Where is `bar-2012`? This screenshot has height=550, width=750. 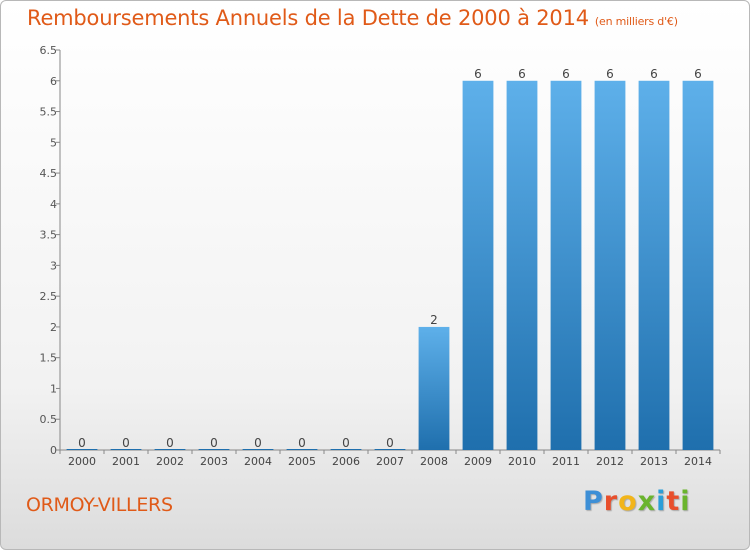 bar-2012 is located at coordinates (610, 265).